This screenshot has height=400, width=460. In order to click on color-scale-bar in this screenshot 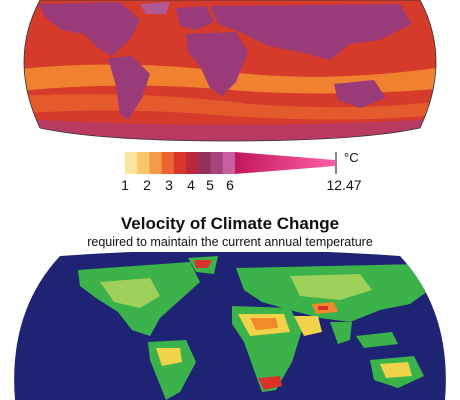, I will do `click(231, 163)`.